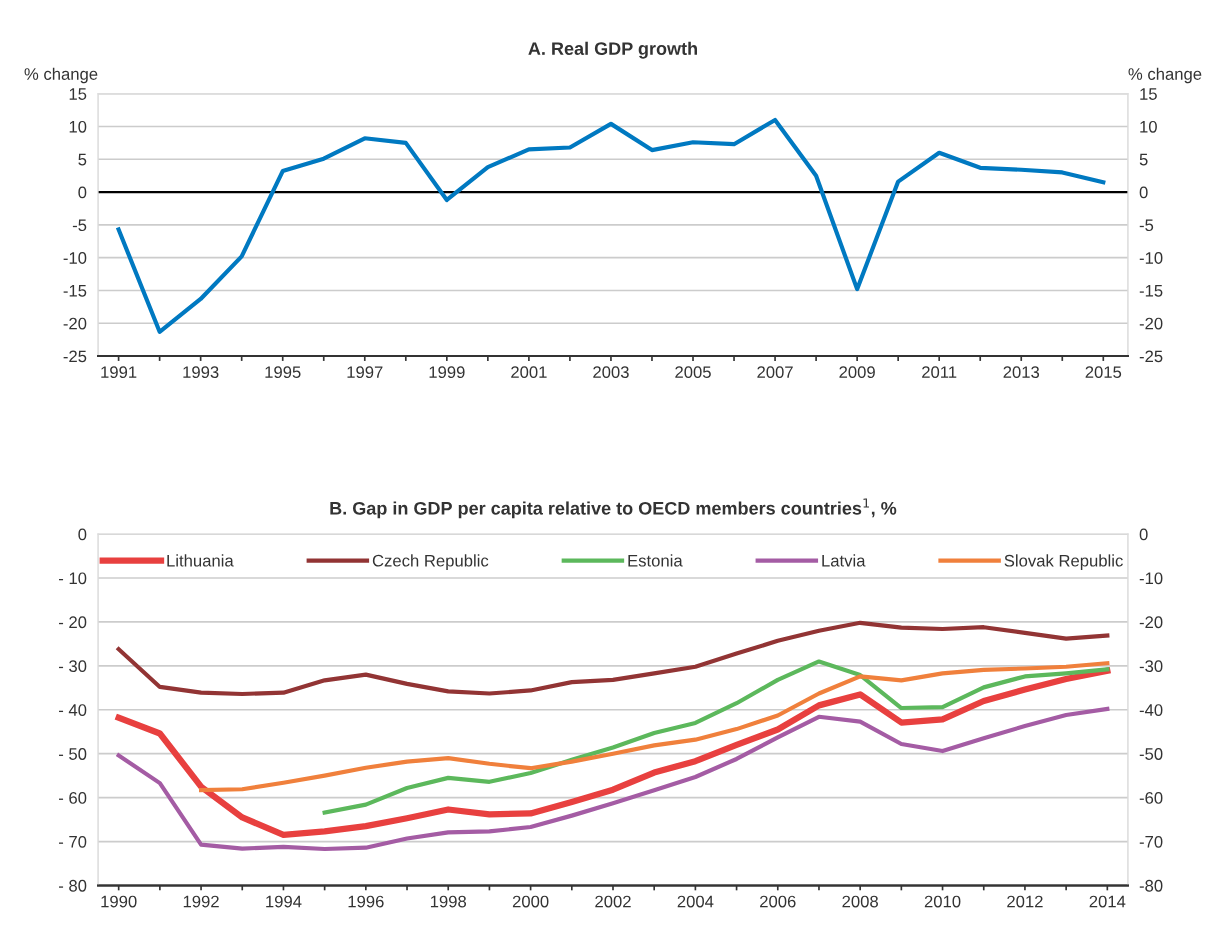  Describe the element at coordinates (1151, 356) in the screenshot. I see `y2-tick-label: -25` at that location.